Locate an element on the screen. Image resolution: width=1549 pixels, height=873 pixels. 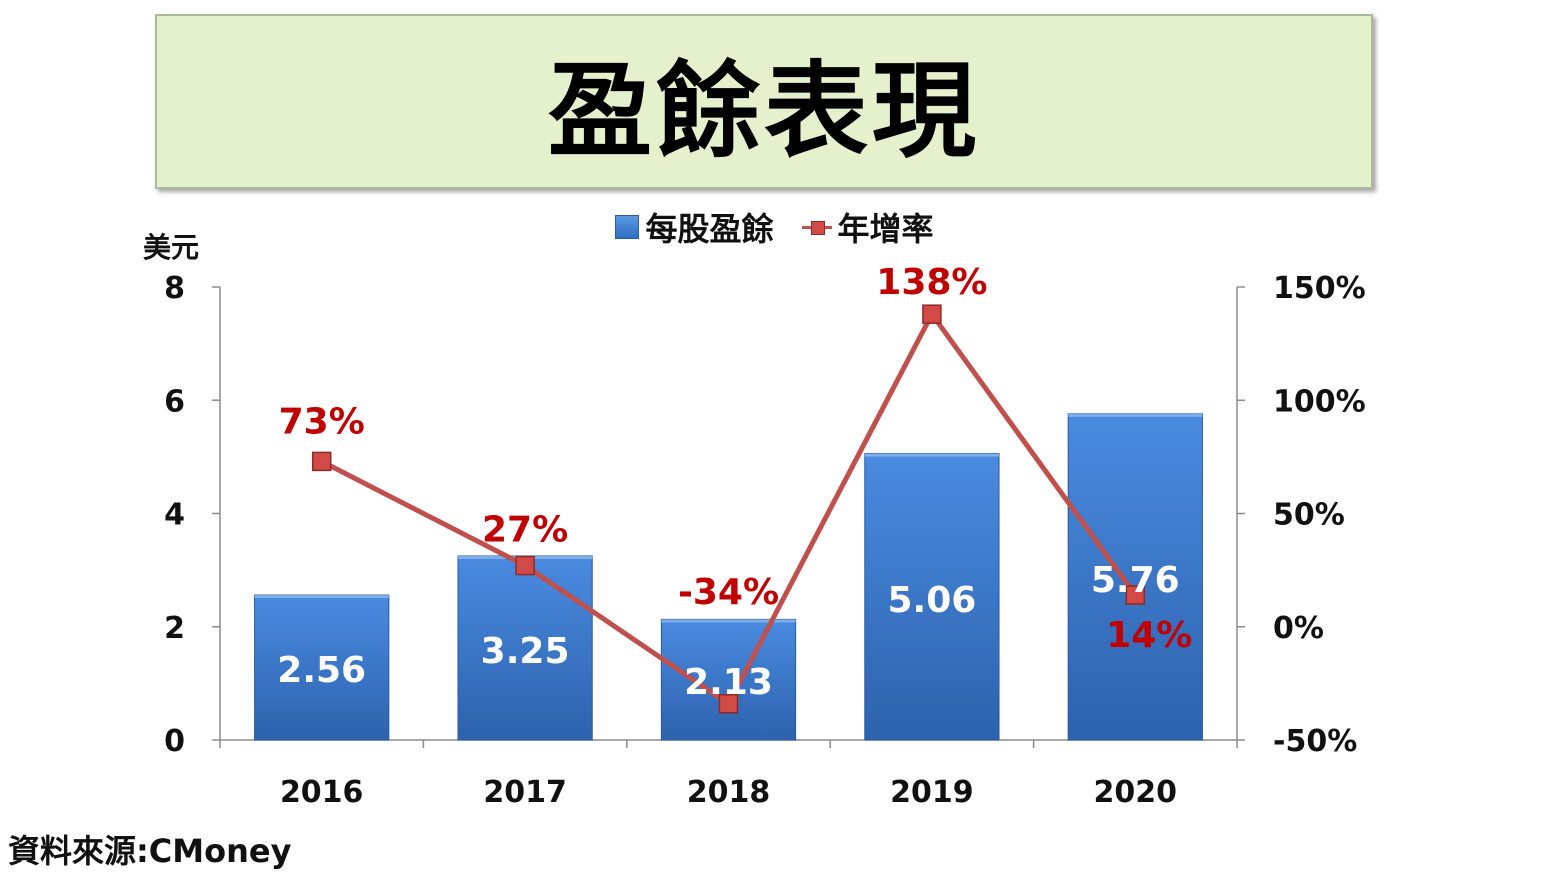
legend-label-eps: 每股盈餘 is located at coordinates (709, 229).